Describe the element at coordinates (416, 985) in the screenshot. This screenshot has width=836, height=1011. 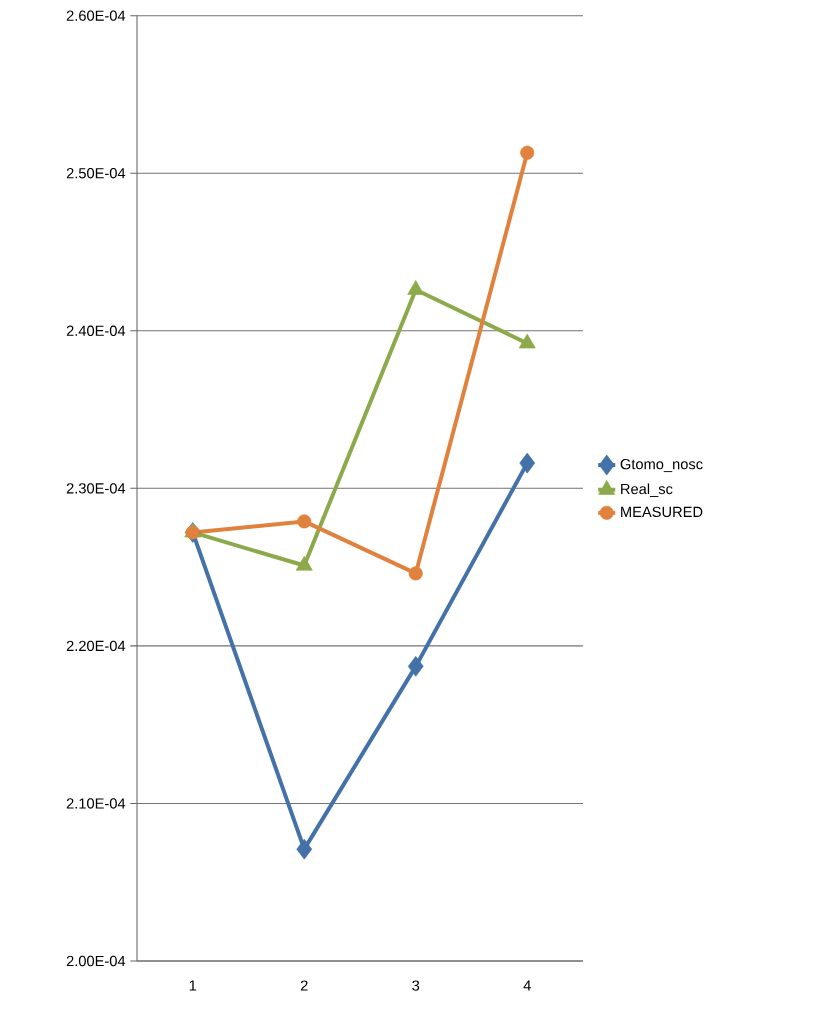
I see `x-tick-label: 3` at that location.